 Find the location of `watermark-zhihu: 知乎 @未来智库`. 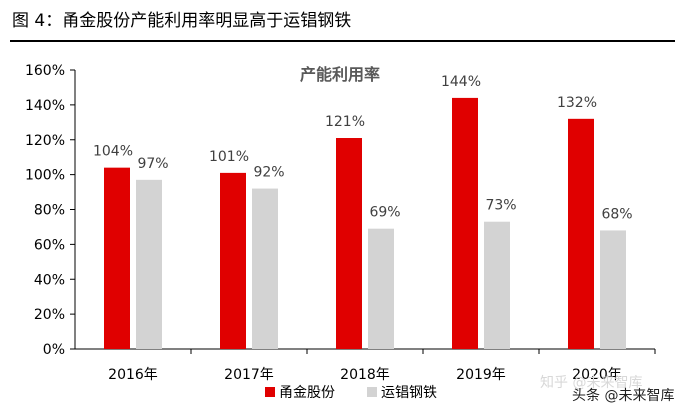

watermark-zhihu: 知乎 @未来智库 is located at coordinates (591, 383).